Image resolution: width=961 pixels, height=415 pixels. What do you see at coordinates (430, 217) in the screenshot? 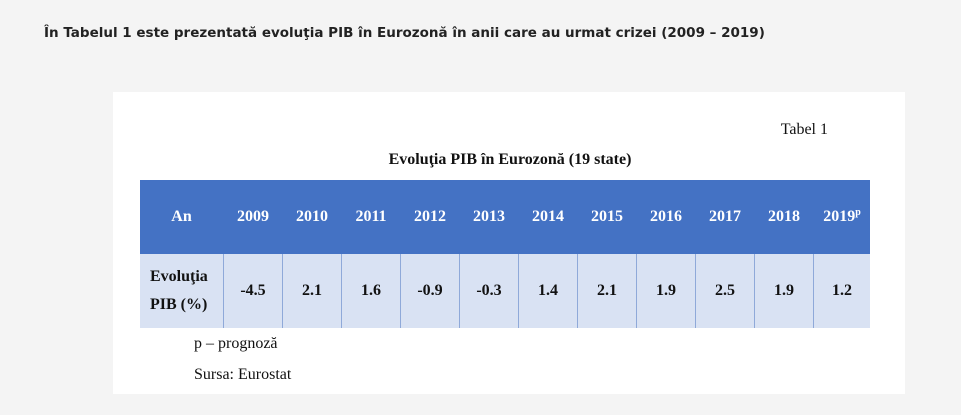
I see `header-cell-2012: 2012` at bounding box center [430, 217].